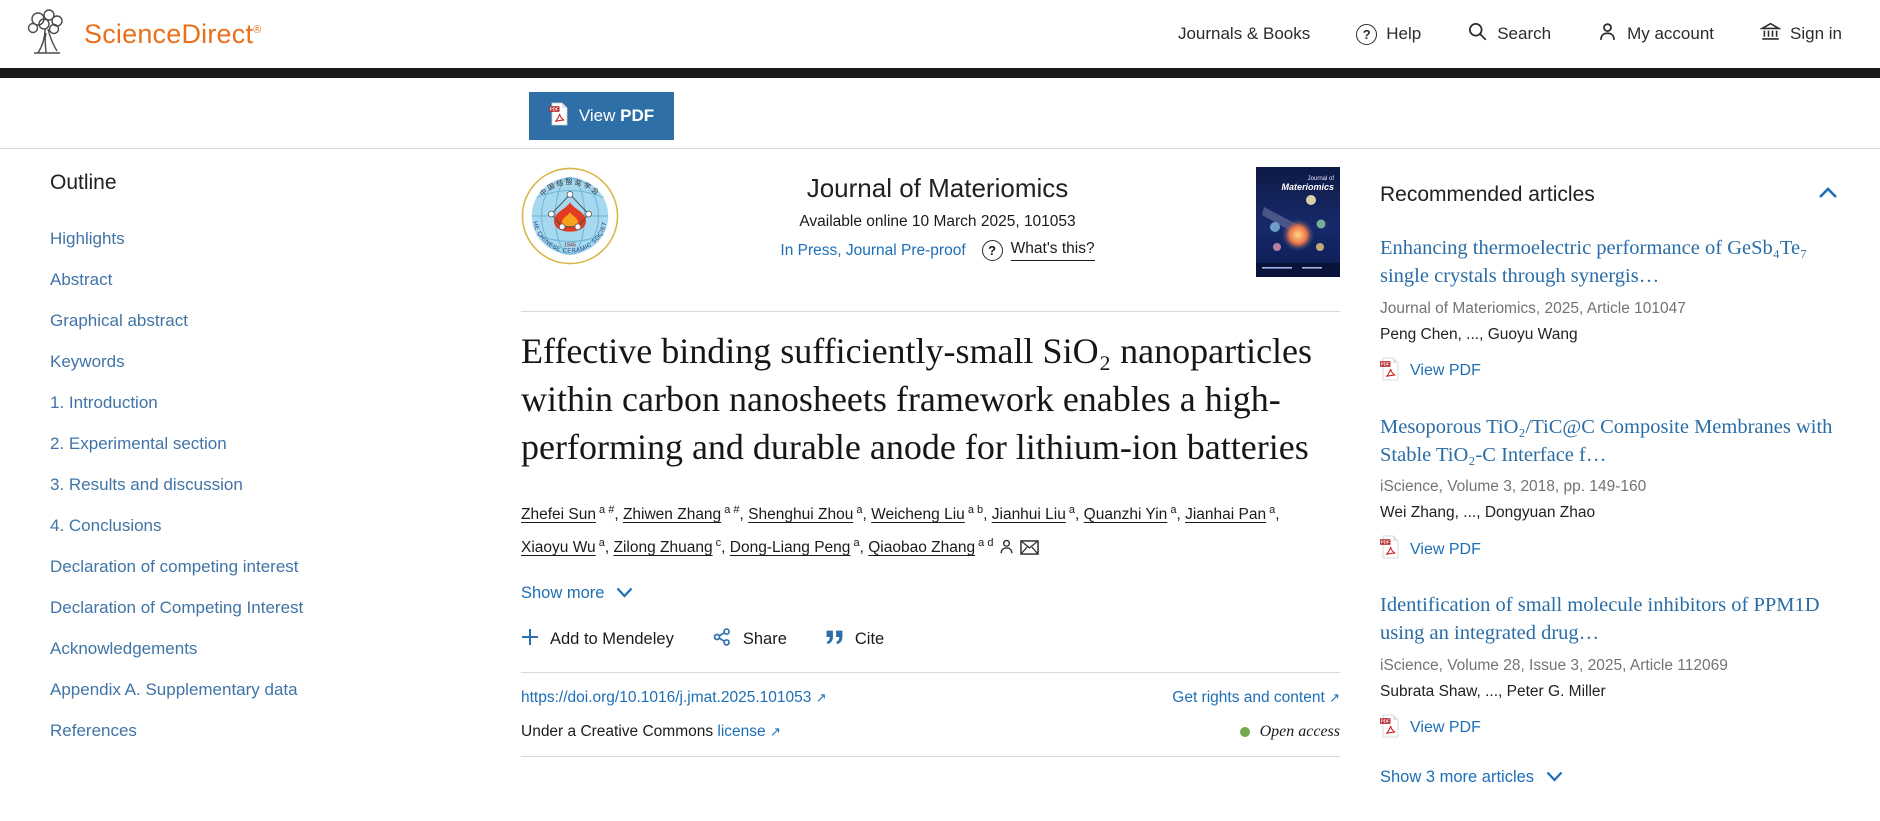 The height and width of the screenshot is (821, 1880). Describe the element at coordinates (577, 593) in the screenshot. I see `show-more-button: Show more` at that location.